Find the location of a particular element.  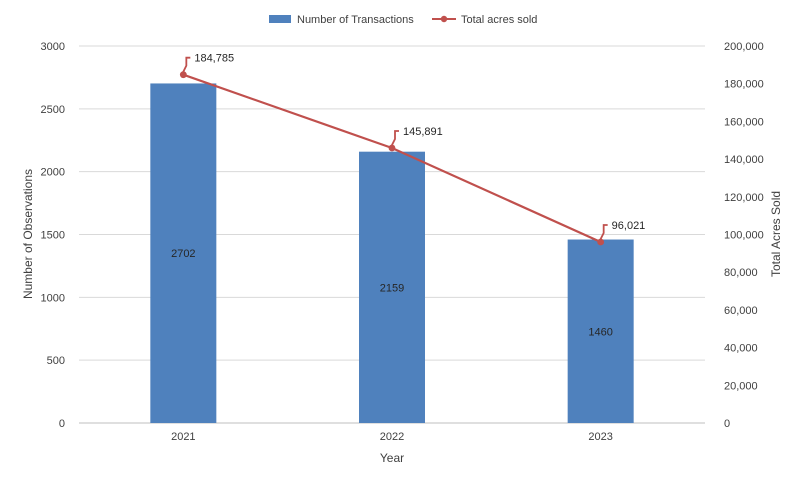

left-tick-label: 3000 is located at coordinates (53, 47).